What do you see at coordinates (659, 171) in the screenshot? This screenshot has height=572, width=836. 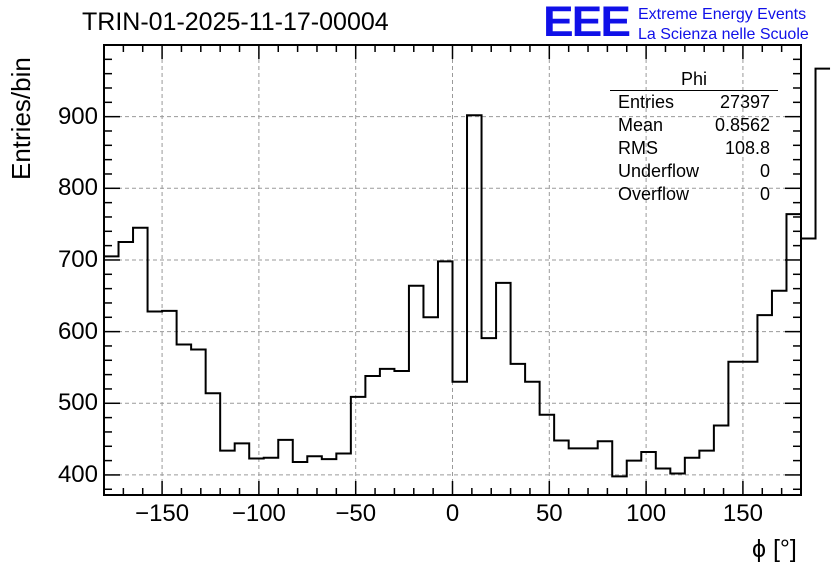 I see `stats-label: Underflow` at bounding box center [659, 171].